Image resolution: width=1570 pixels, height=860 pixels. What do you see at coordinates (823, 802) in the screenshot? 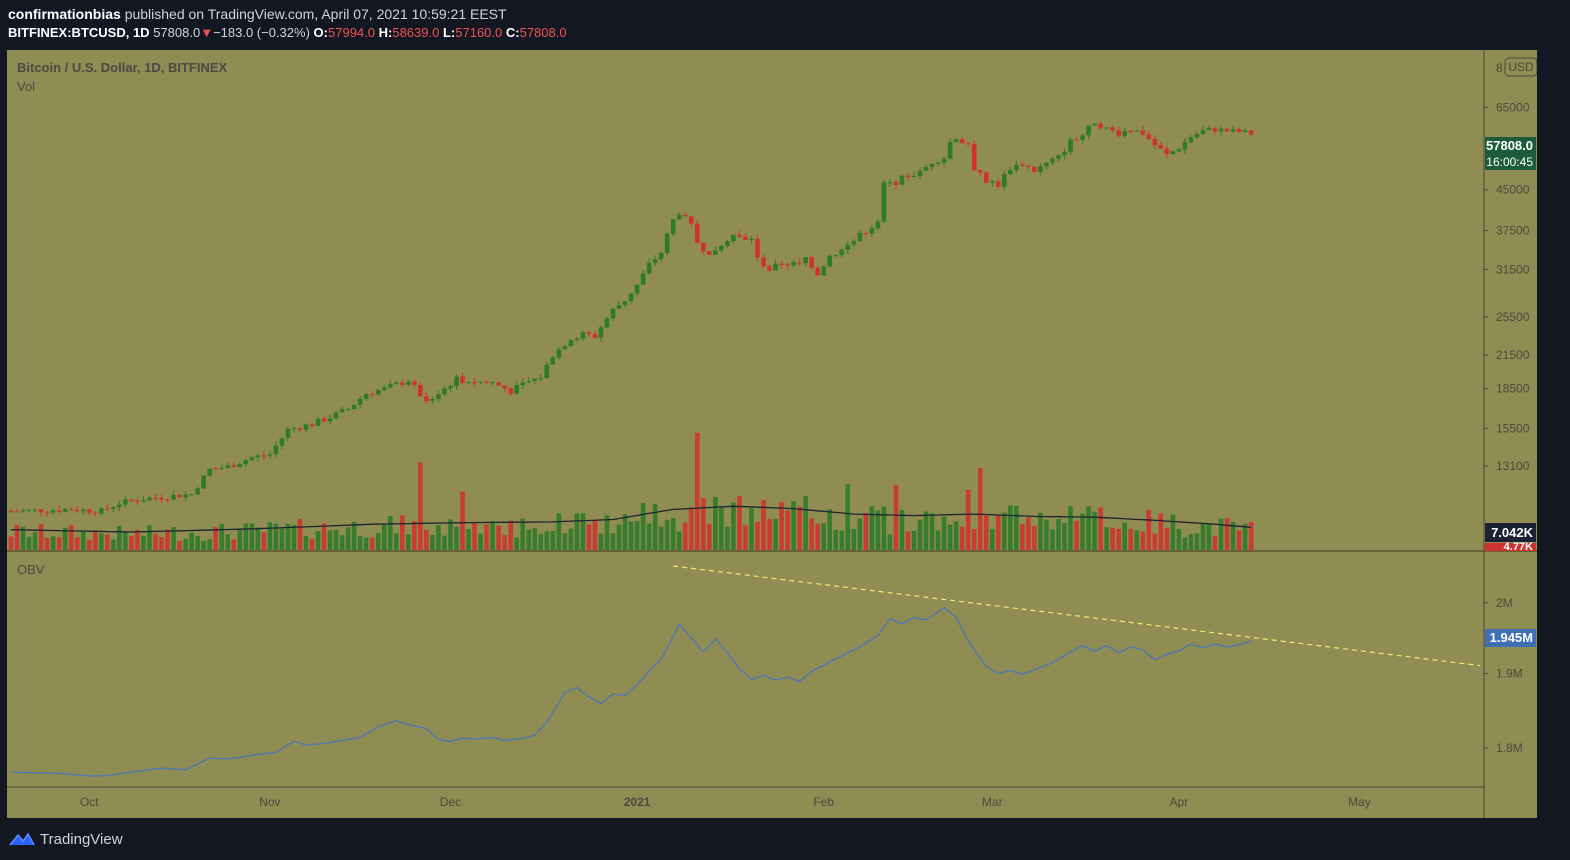
I see `time-tick-label: Feb` at bounding box center [823, 802].